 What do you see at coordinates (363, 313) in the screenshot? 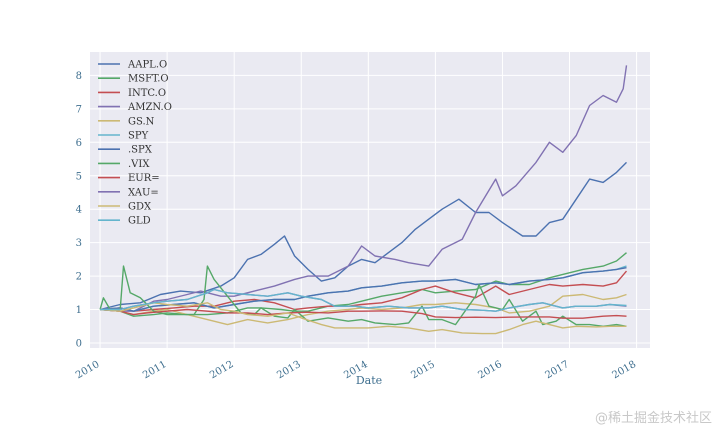
I see `series-line-eur` at bounding box center [363, 313].